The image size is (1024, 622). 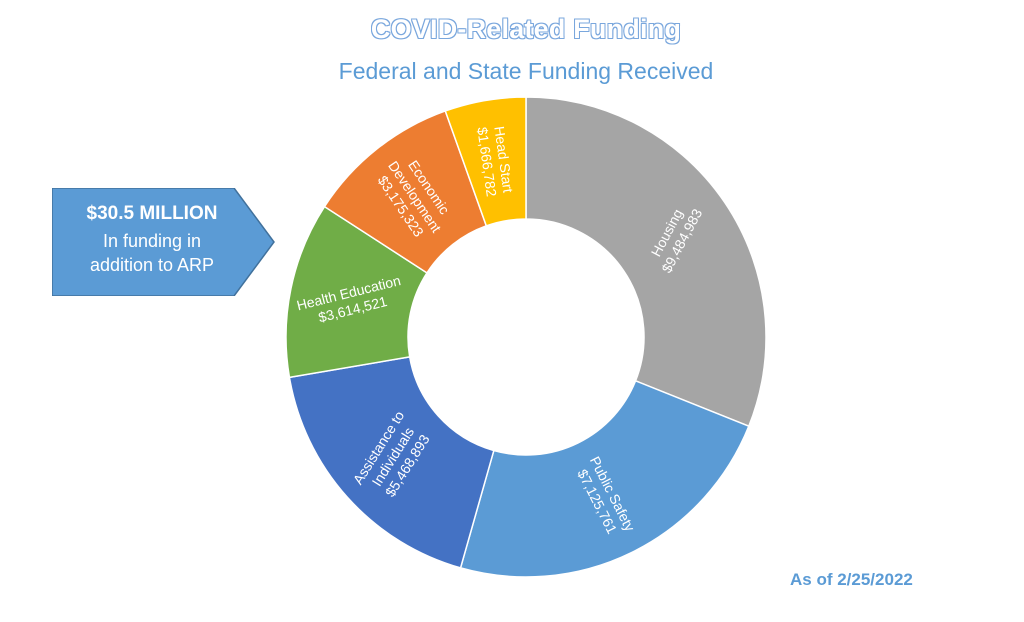 What do you see at coordinates (604, 478) in the screenshot?
I see `slice-public-safety` at bounding box center [604, 478].